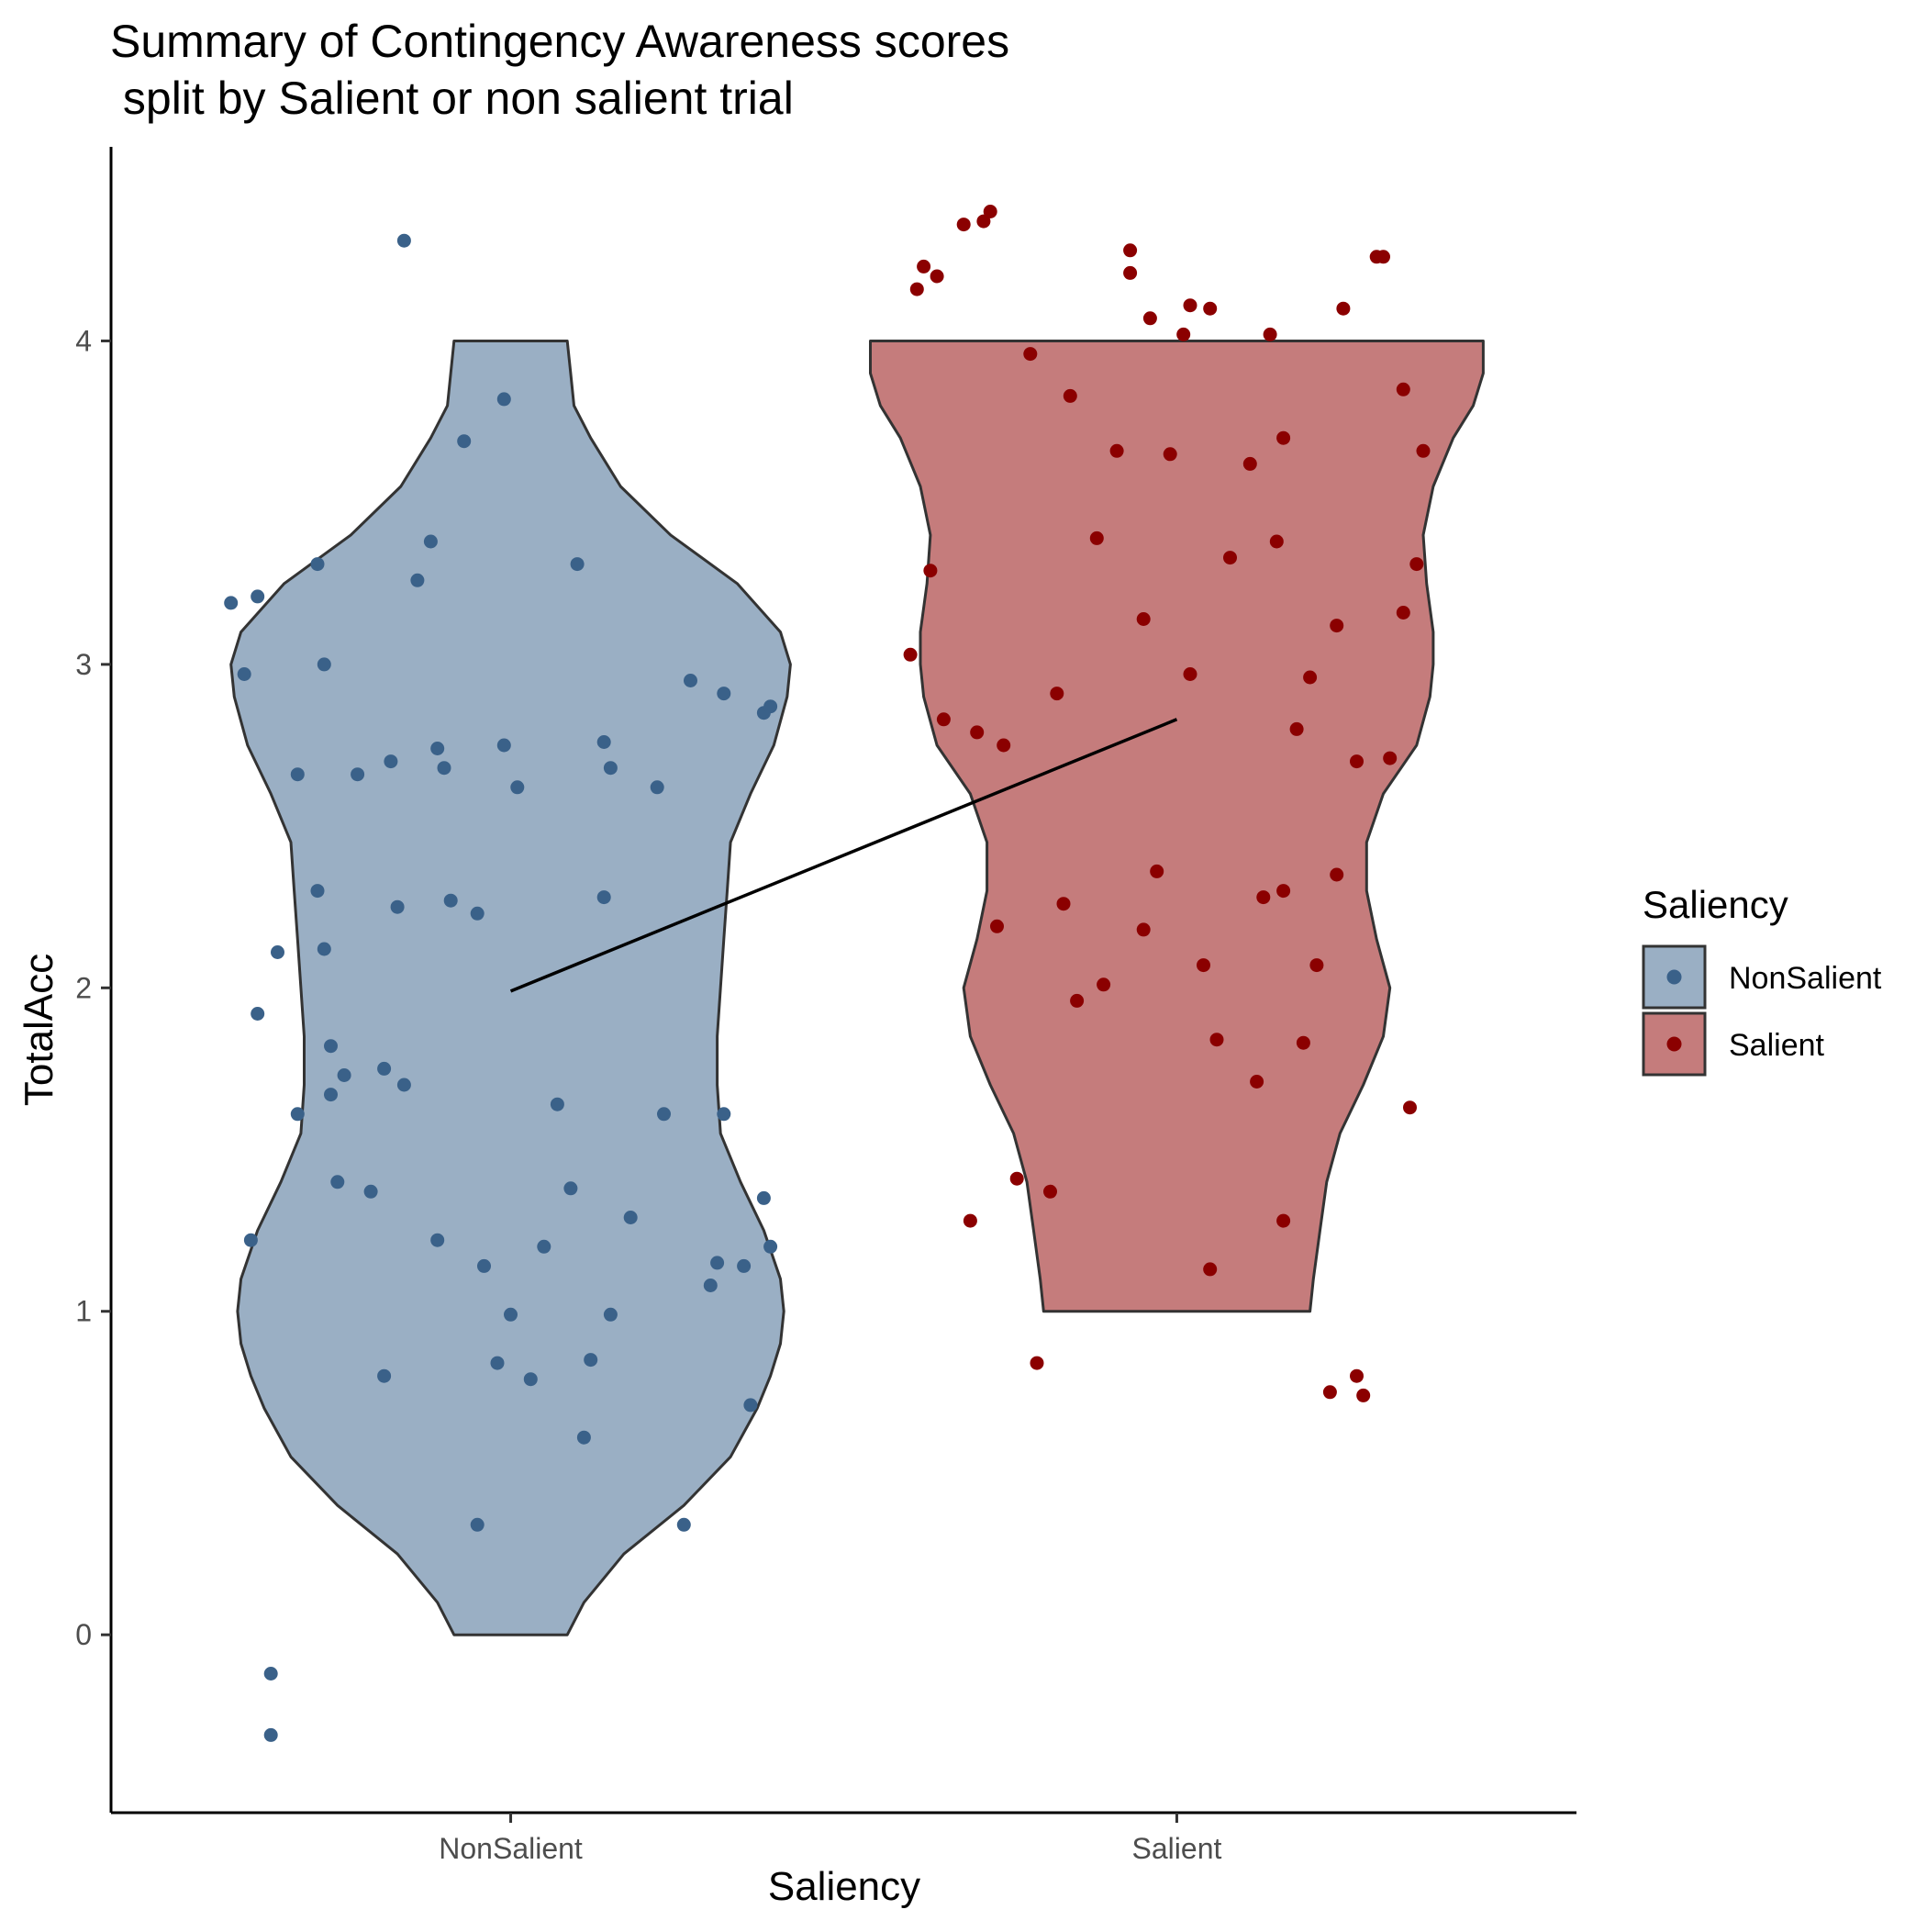 The height and width of the screenshot is (1932, 1927). What do you see at coordinates (83, 664) in the screenshot?
I see `y-tick-label: 3` at bounding box center [83, 664].